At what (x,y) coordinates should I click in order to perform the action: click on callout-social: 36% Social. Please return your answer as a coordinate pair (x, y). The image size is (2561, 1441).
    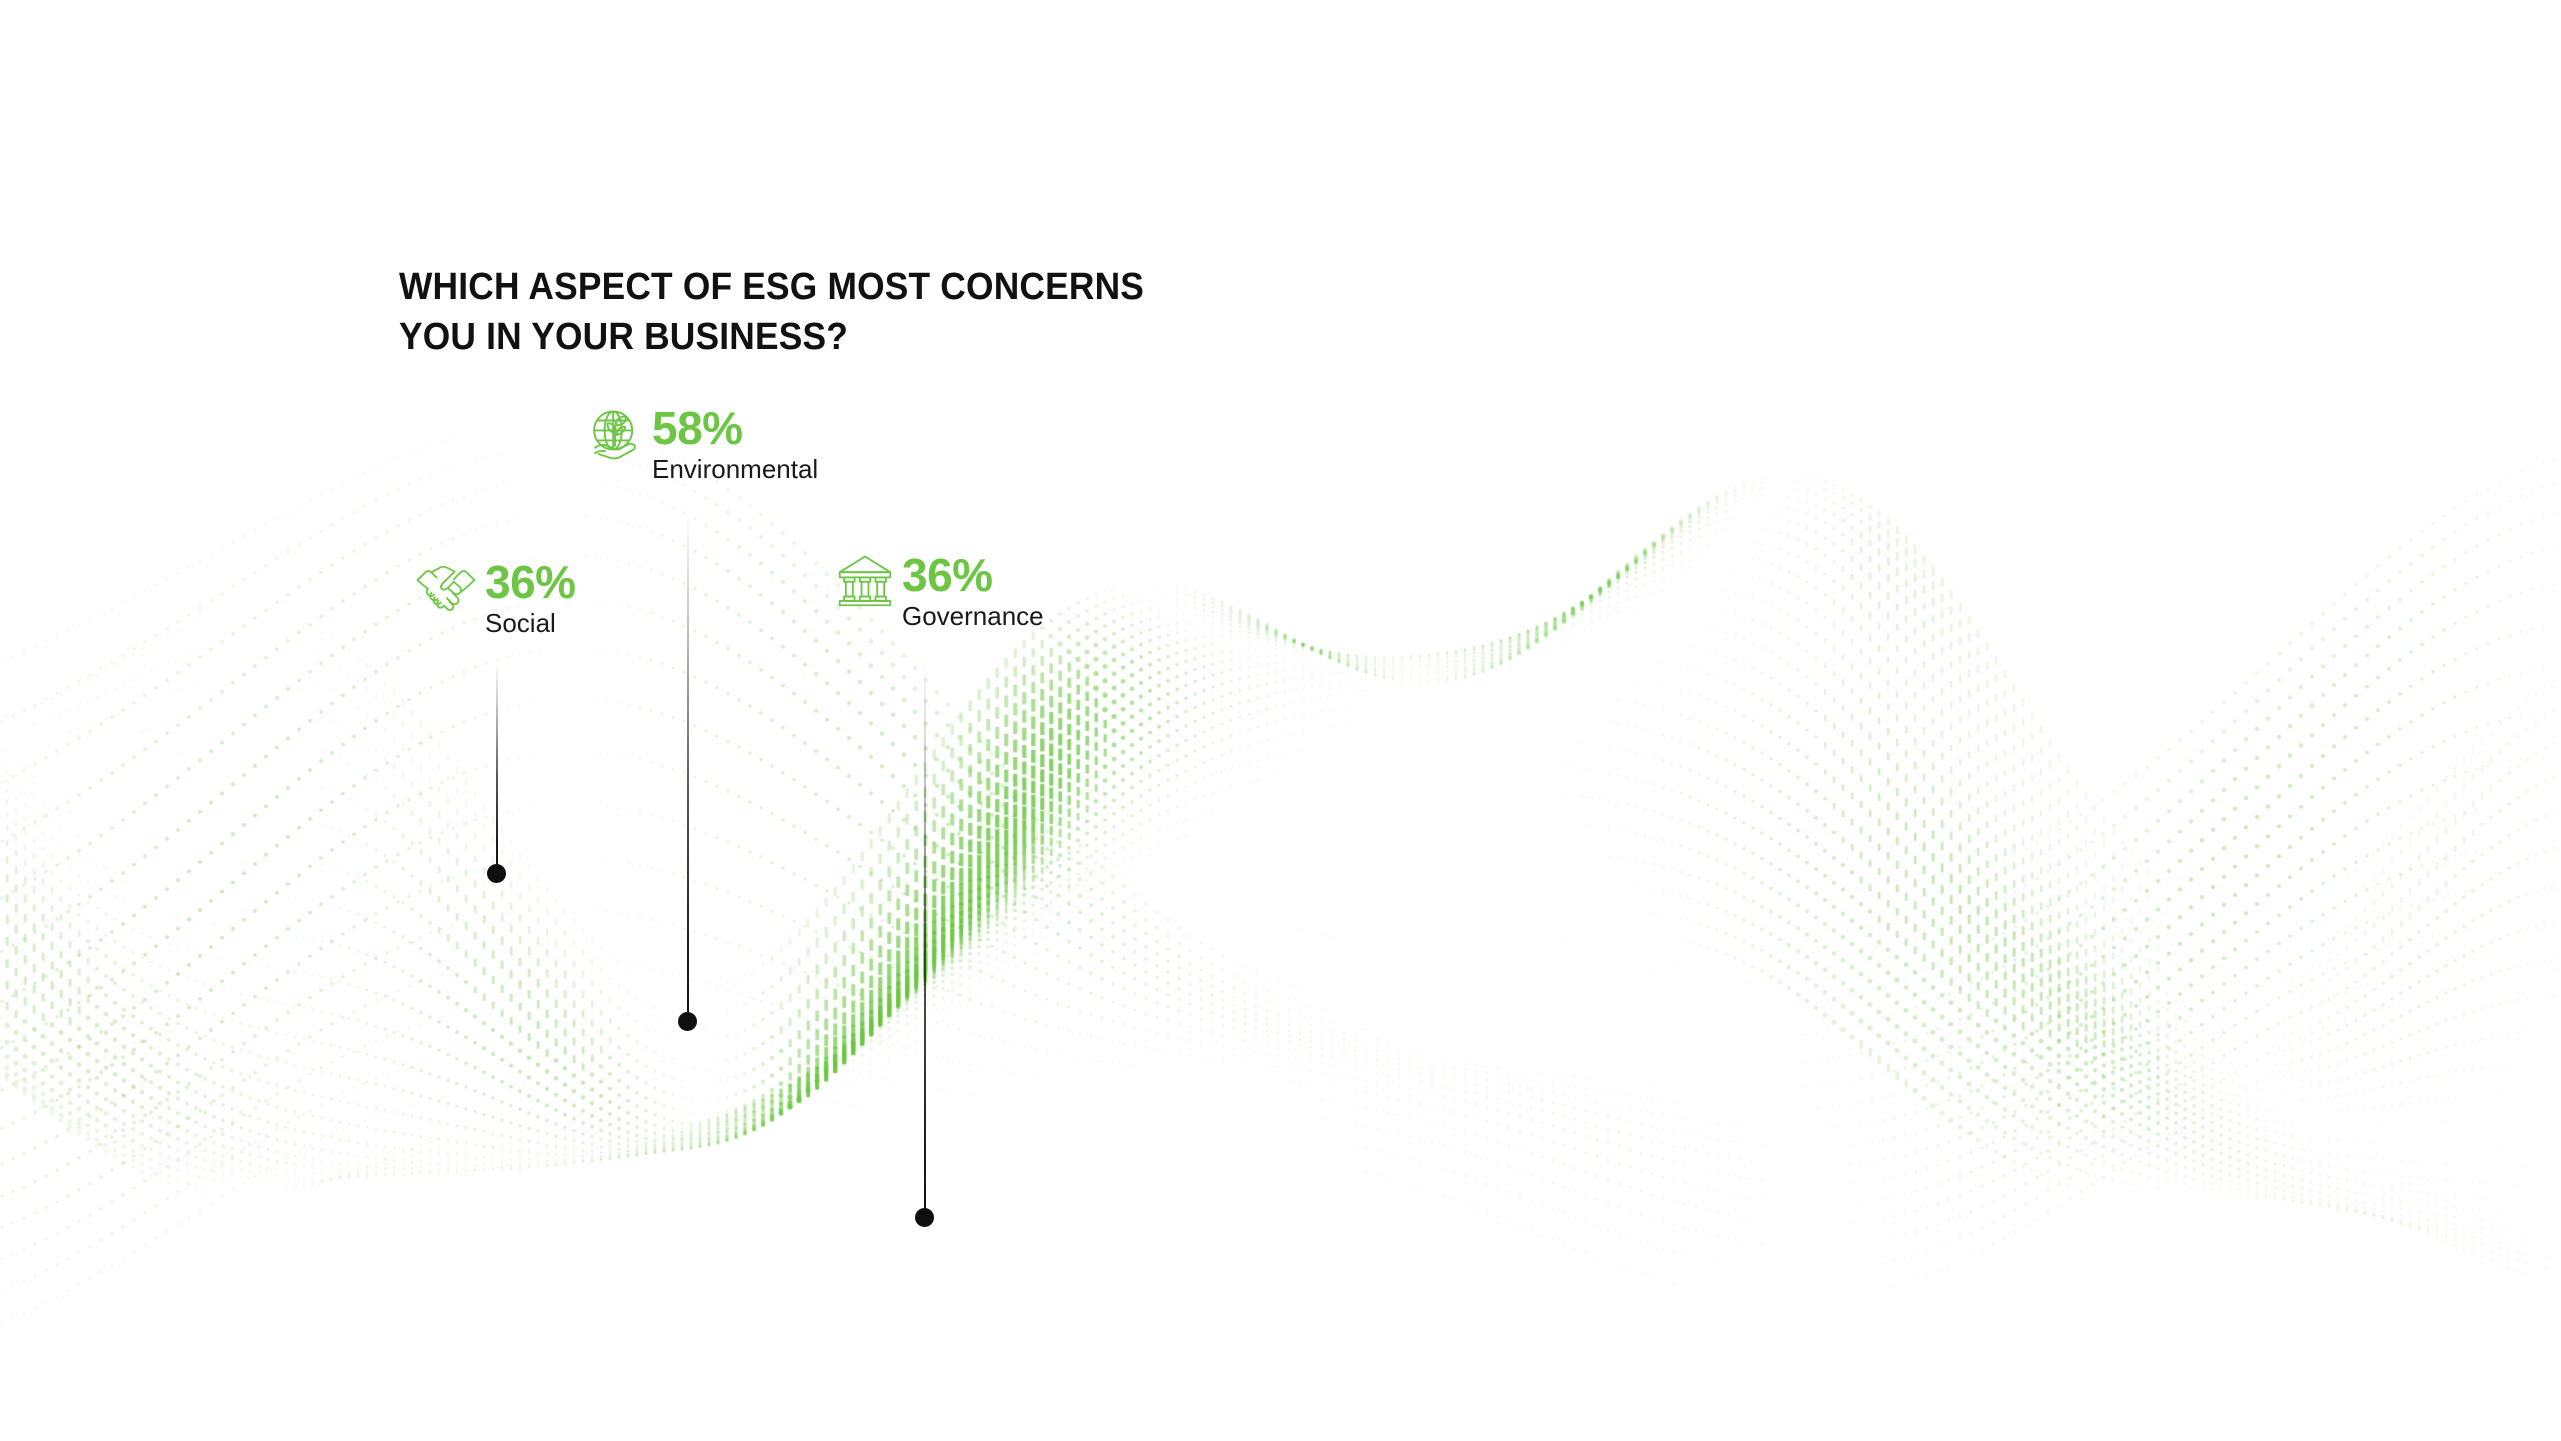
    Looking at the image, I should click on (495, 597).